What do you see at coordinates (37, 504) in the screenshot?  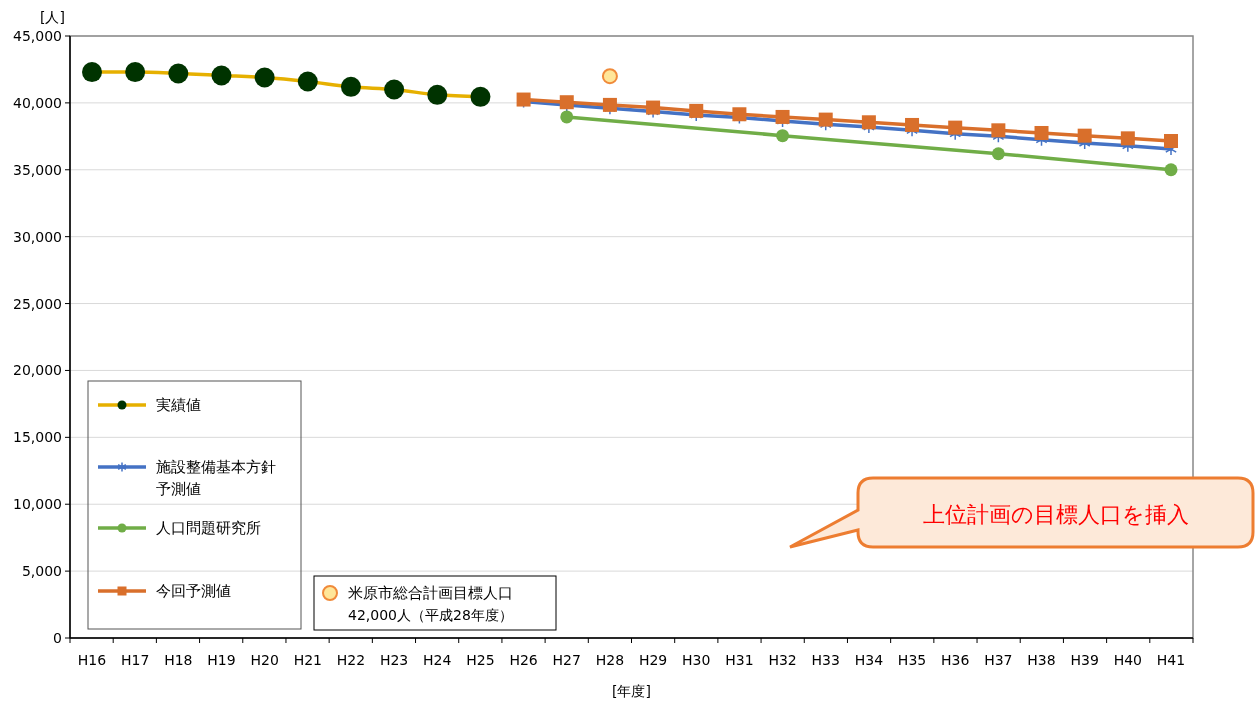 I see `y-tick-label: 10,000` at bounding box center [37, 504].